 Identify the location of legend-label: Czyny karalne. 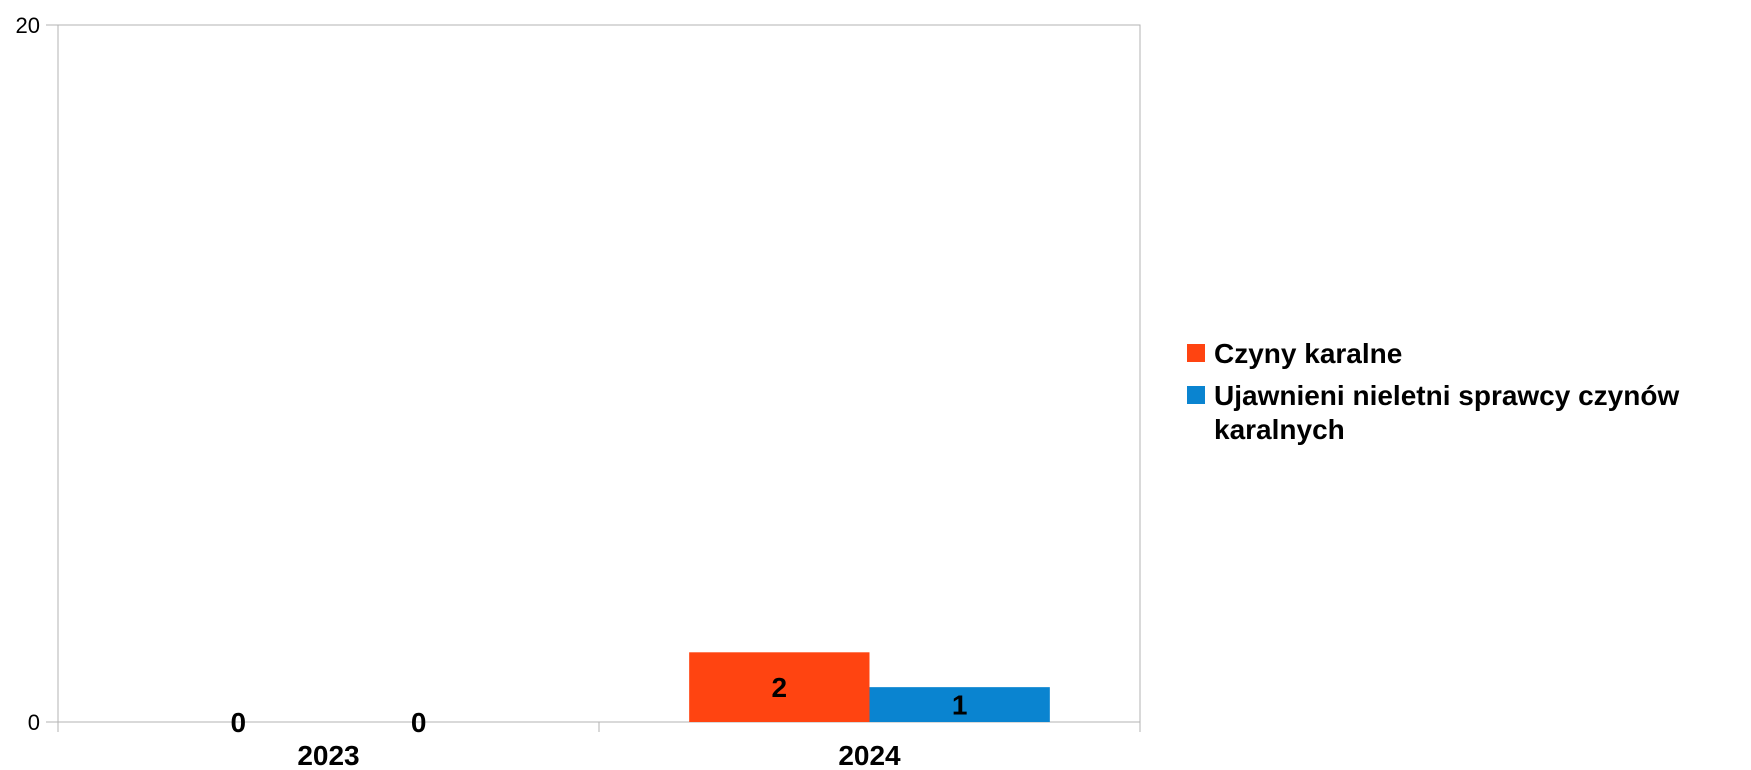
(1308, 353).